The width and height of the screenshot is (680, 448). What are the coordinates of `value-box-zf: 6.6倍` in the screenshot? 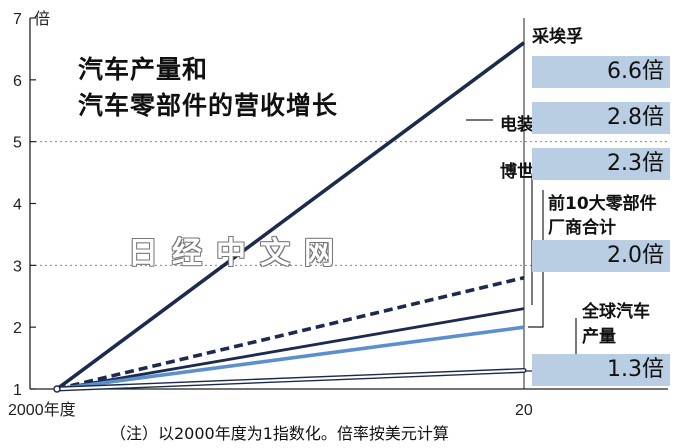 It's located at (601, 72).